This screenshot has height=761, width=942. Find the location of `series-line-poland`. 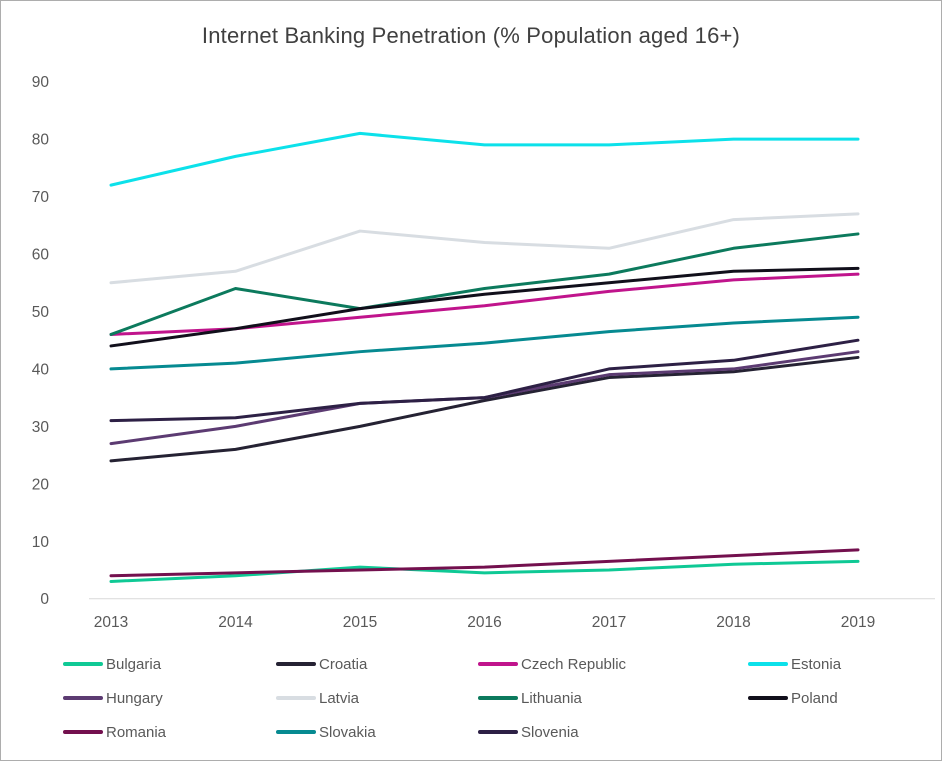

series-line-poland is located at coordinates (484, 307).